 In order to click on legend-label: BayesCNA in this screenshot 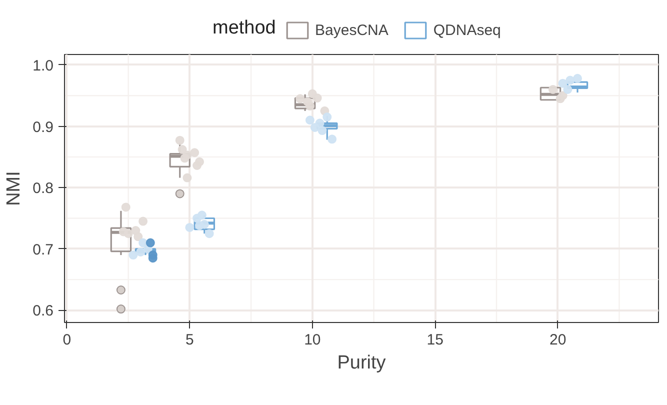, I will do `click(351, 30)`.